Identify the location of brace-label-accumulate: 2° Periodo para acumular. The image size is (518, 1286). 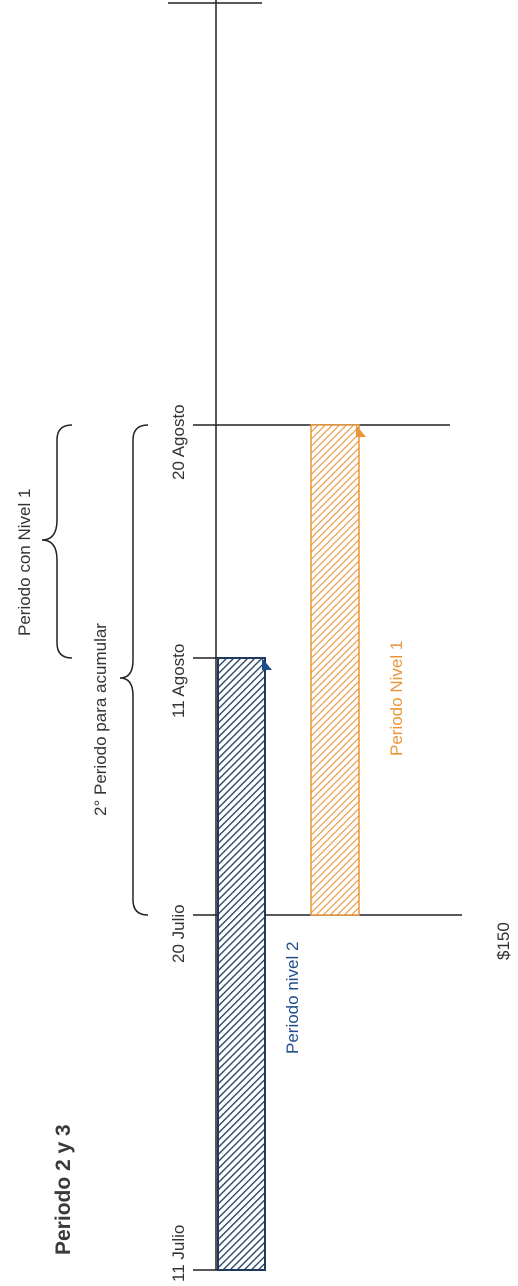
(100, 719).